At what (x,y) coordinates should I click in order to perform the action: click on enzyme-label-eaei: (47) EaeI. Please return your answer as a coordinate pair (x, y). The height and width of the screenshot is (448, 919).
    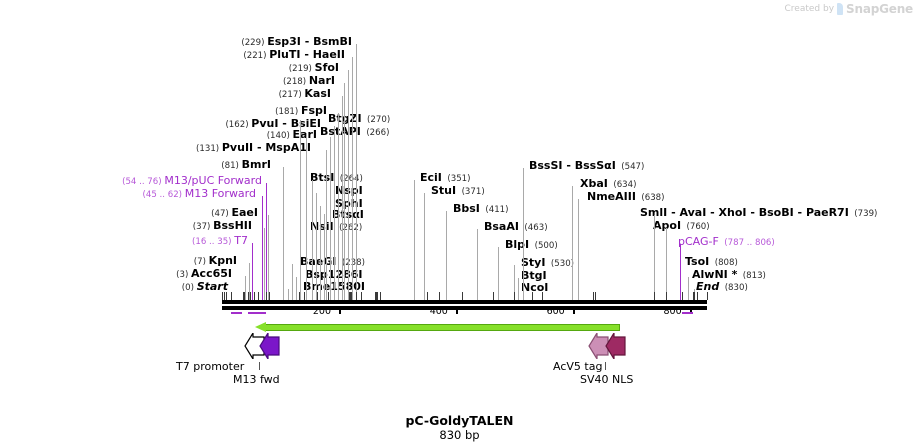
    Looking at the image, I should click on (234, 213).